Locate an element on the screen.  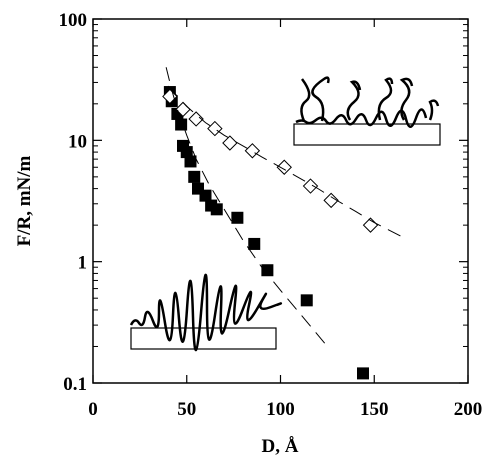
y-axis-label: F/R, mN/m is located at coordinates (24, 200).